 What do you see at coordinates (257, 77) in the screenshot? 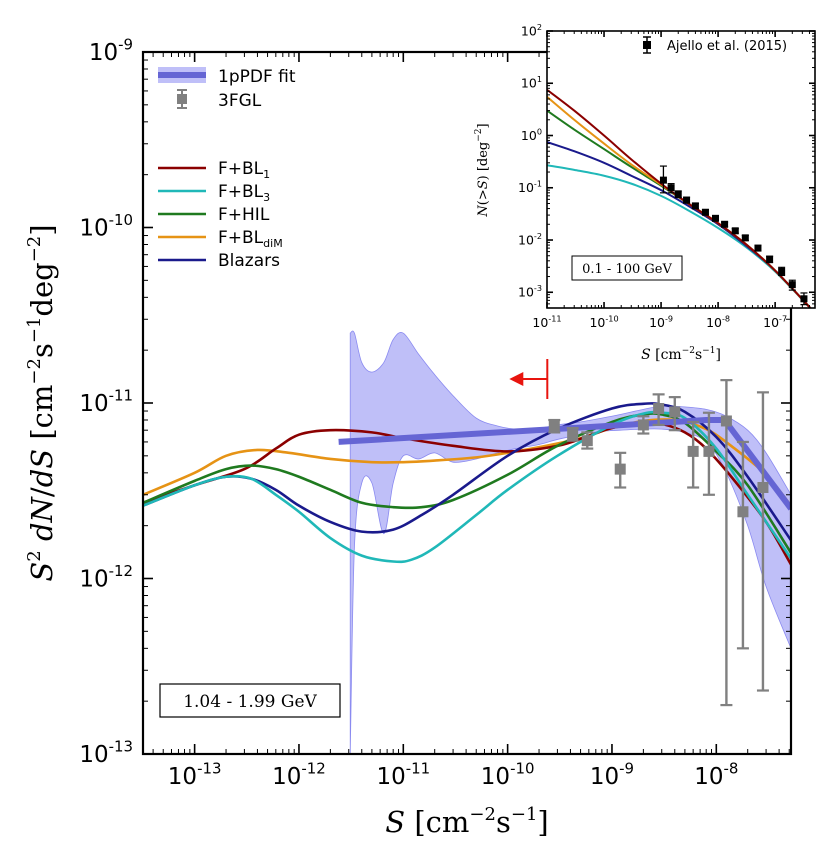
I see `legend-fit-label: 1pPDF fit` at bounding box center [257, 77].